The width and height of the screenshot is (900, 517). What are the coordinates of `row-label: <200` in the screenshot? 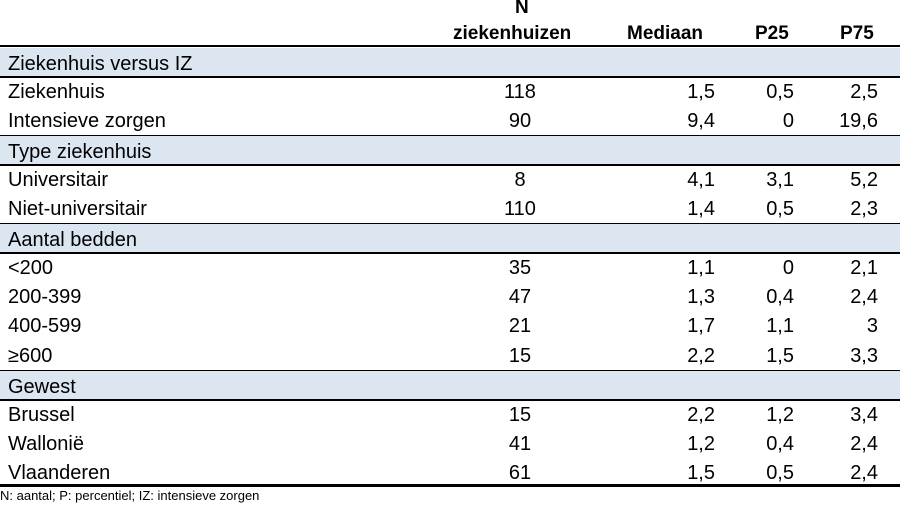 It's located at (31, 268).